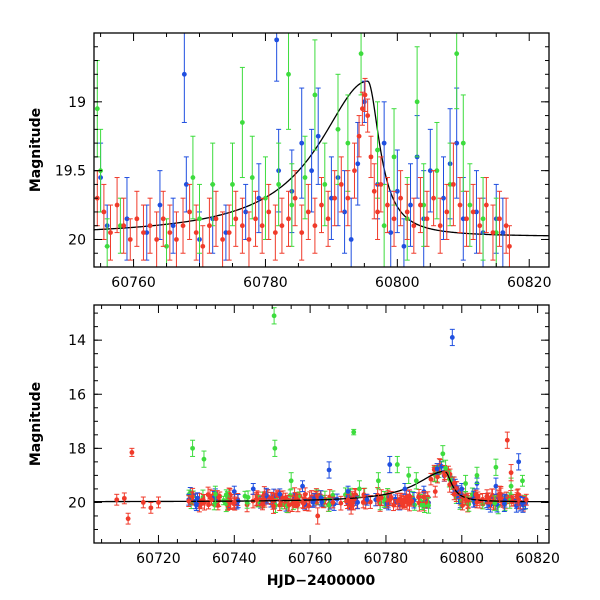  I want to click on bottom-y-tick-label: 16, so click(77, 395).